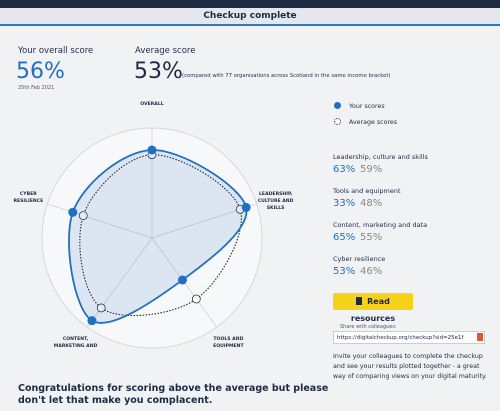  I want to click on score-label: Tools and equipment, so click(367, 191).